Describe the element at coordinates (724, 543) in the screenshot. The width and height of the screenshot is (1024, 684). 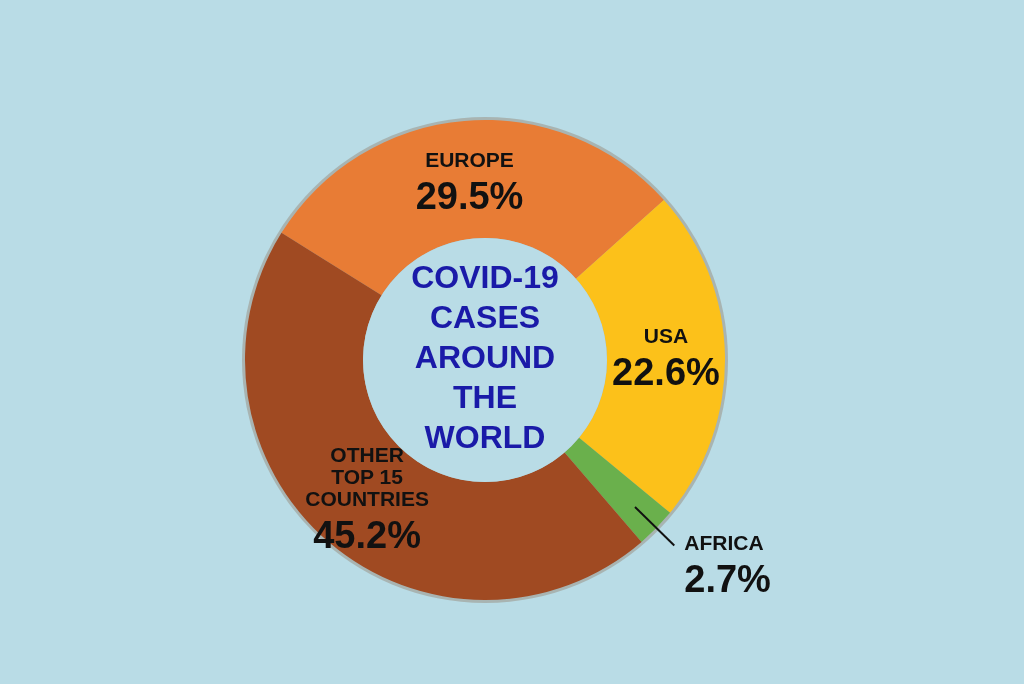
I see `slice-label: AFRICA` at that location.